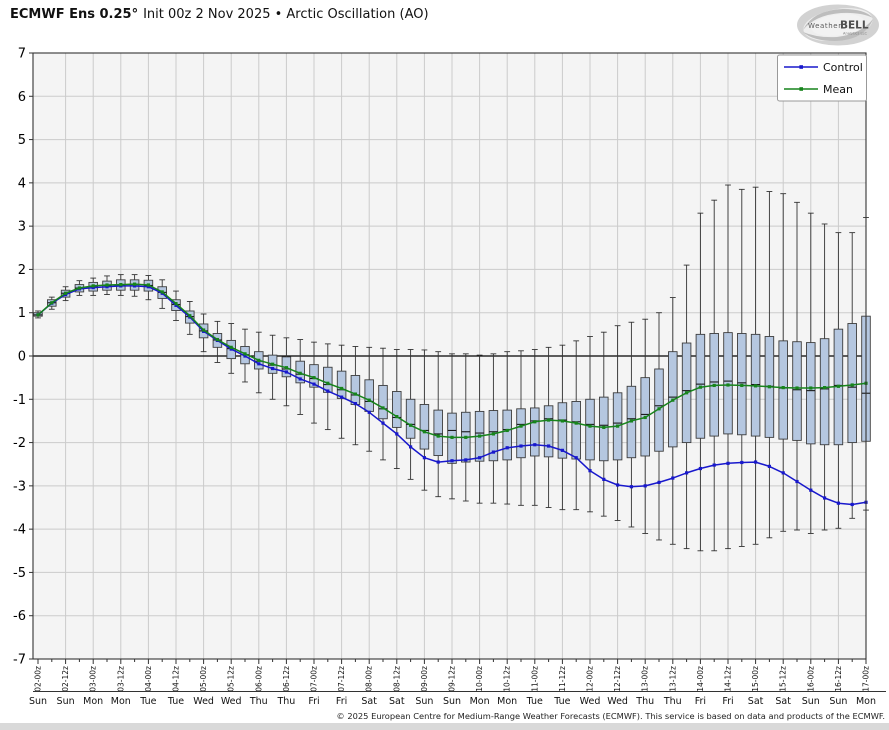  Describe the element at coordinates (562, 679) in the screenshot. I see `x-tick-label: 11-12z` at that location.